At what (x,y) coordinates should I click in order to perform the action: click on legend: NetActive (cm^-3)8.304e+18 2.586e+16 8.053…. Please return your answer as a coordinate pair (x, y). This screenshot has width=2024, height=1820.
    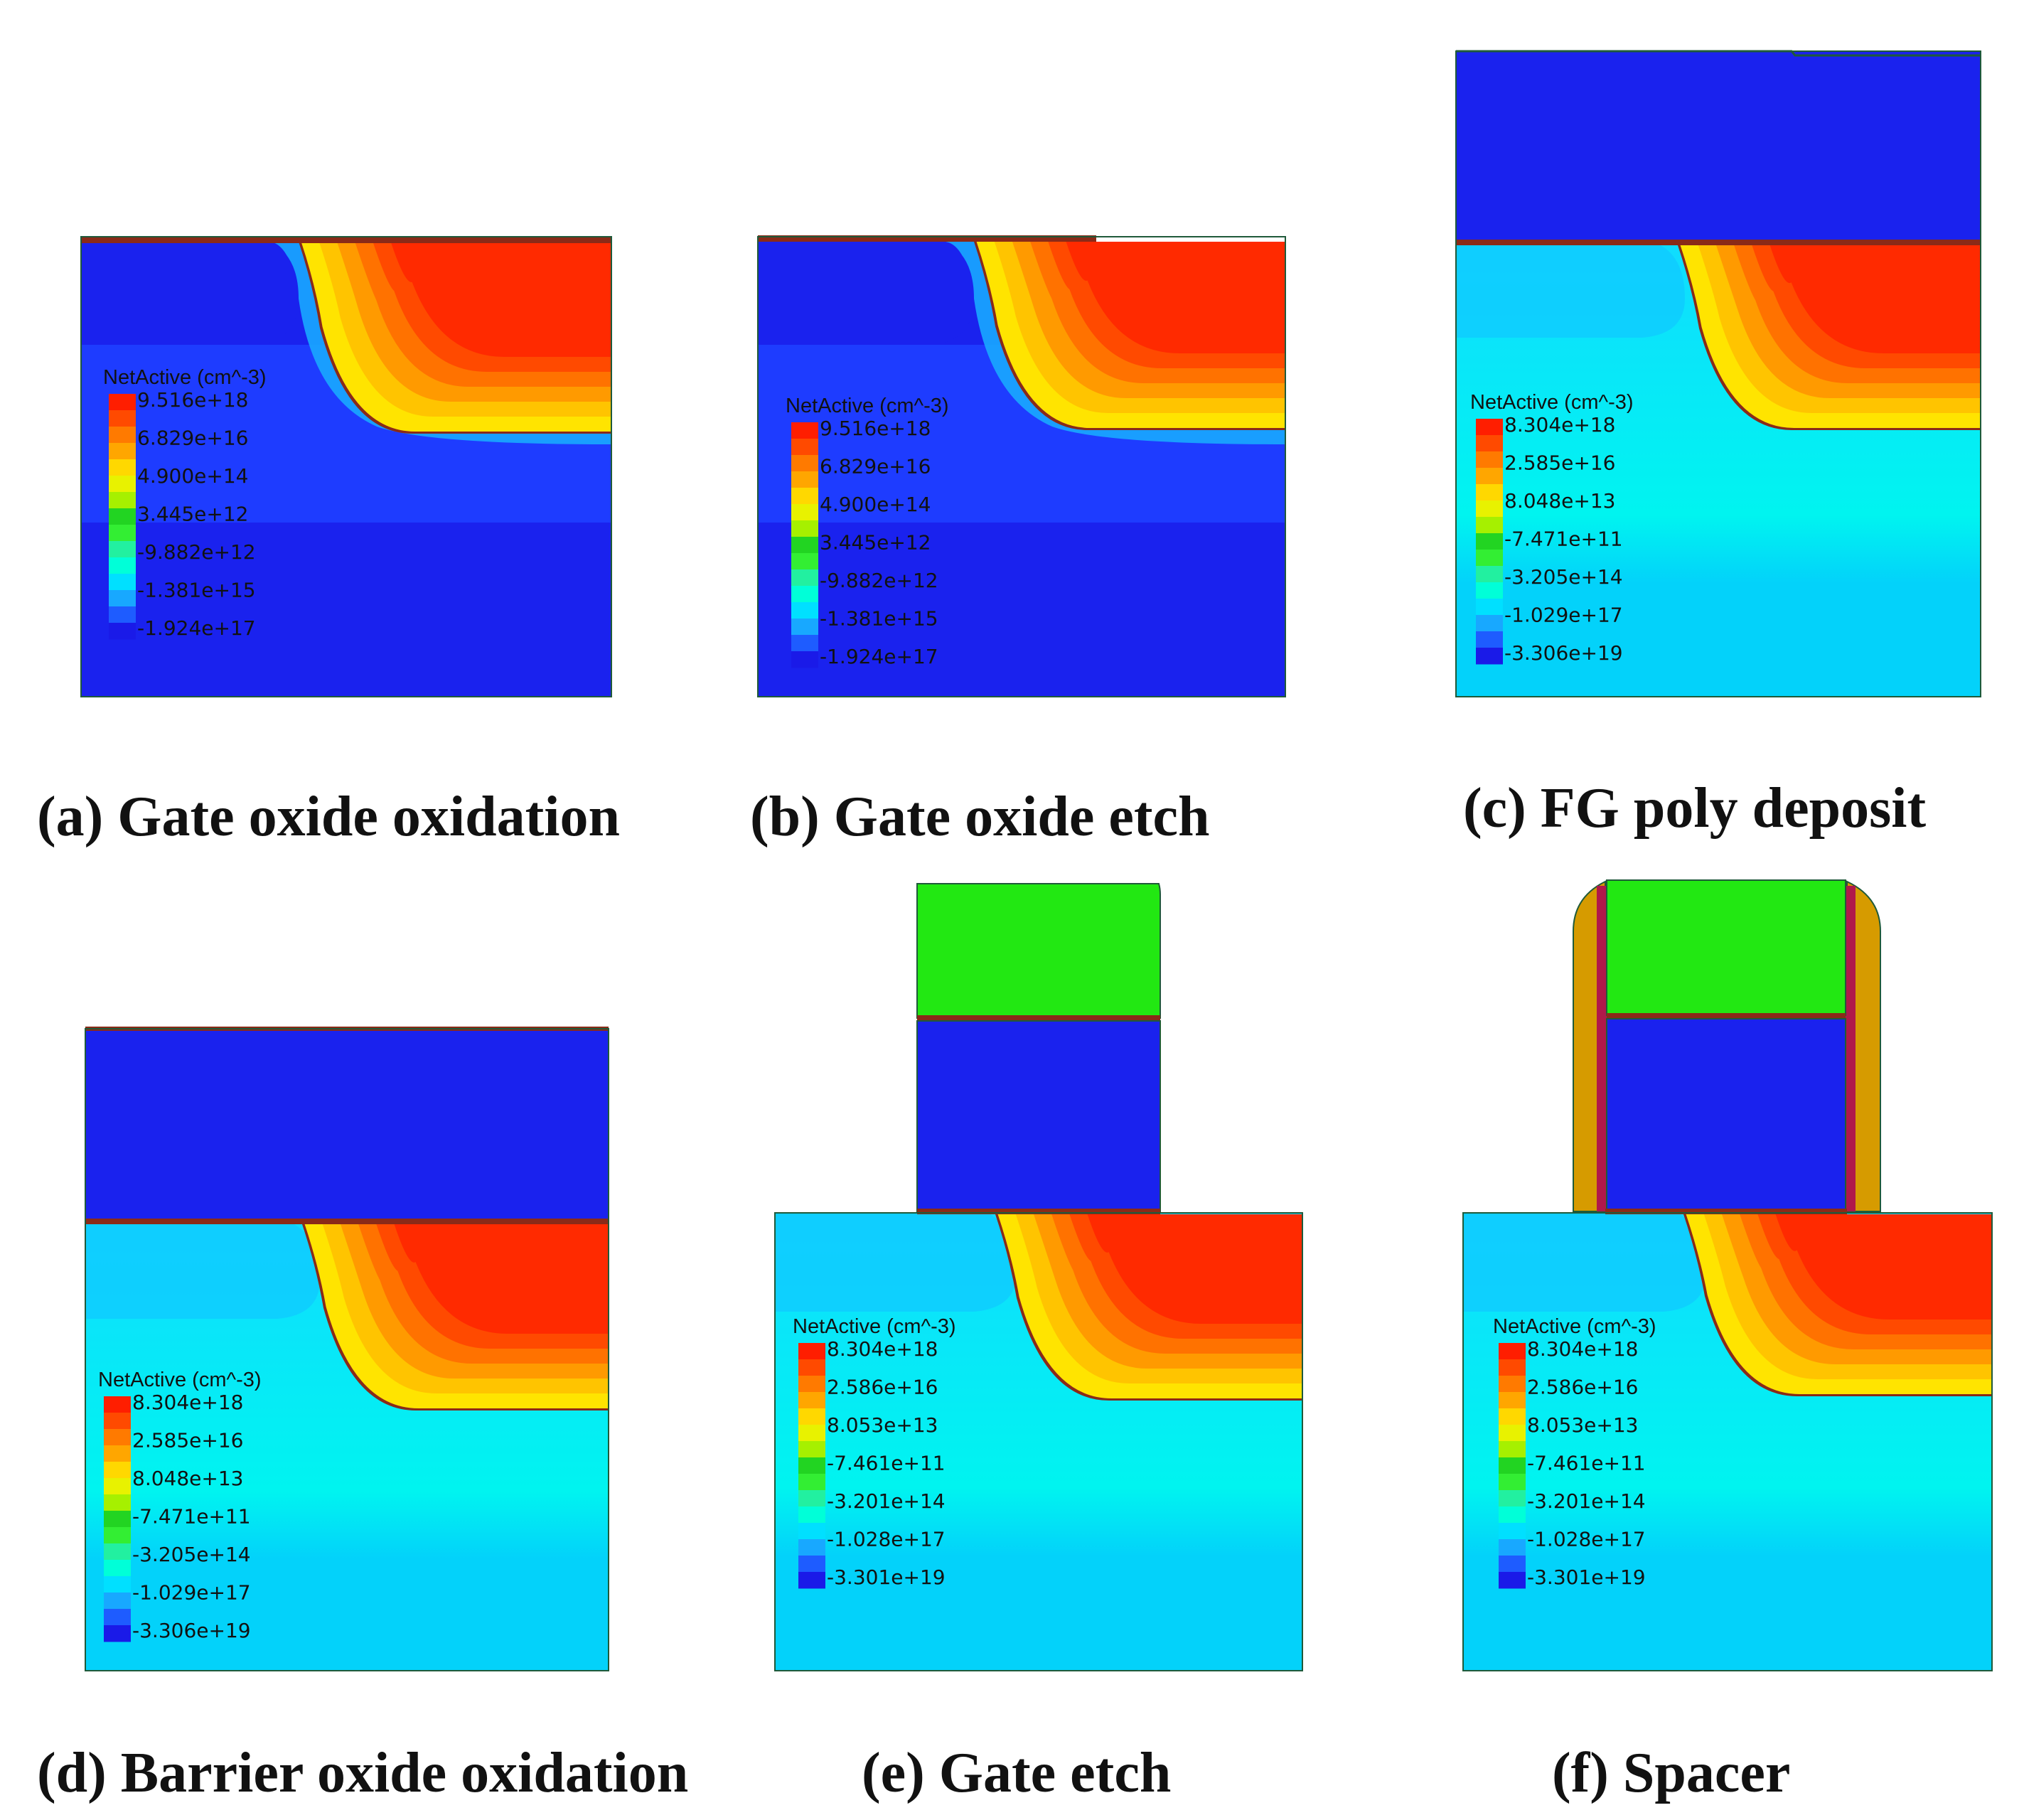
    Looking at the image, I should click on (874, 1452).